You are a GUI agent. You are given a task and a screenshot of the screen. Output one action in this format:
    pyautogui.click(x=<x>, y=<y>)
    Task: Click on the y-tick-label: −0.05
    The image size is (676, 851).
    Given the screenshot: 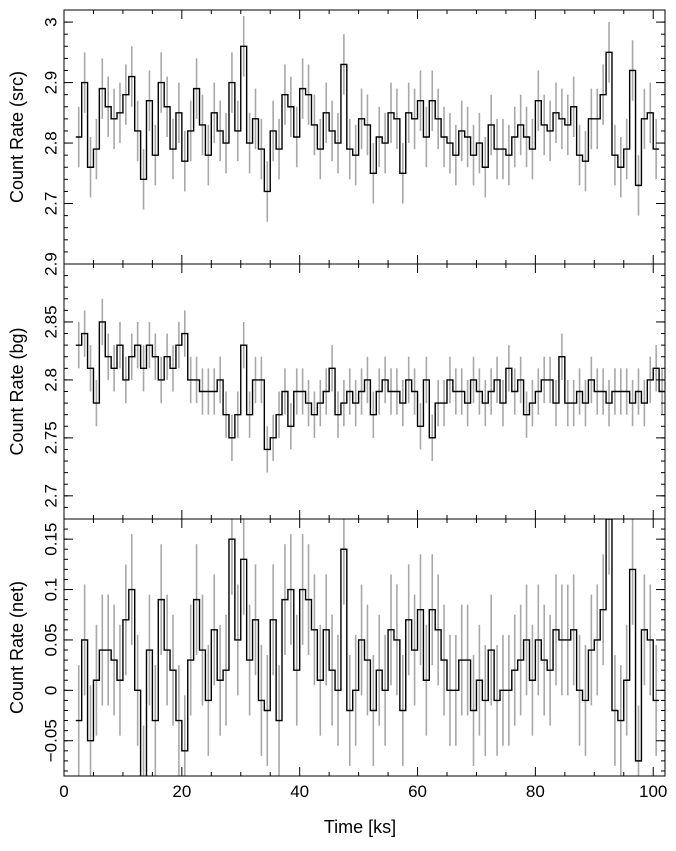 What is the action you would take?
    pyautogui.click(x=50, y=740)
    